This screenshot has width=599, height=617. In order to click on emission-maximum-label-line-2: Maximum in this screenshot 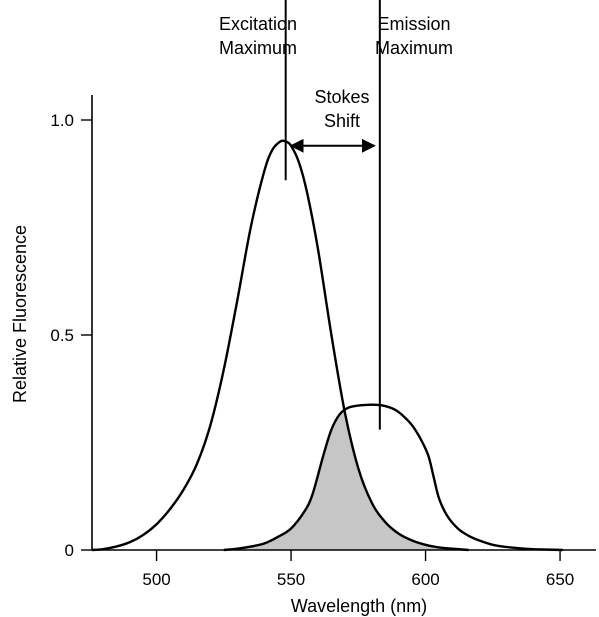, I will do `click(414, 48)`.